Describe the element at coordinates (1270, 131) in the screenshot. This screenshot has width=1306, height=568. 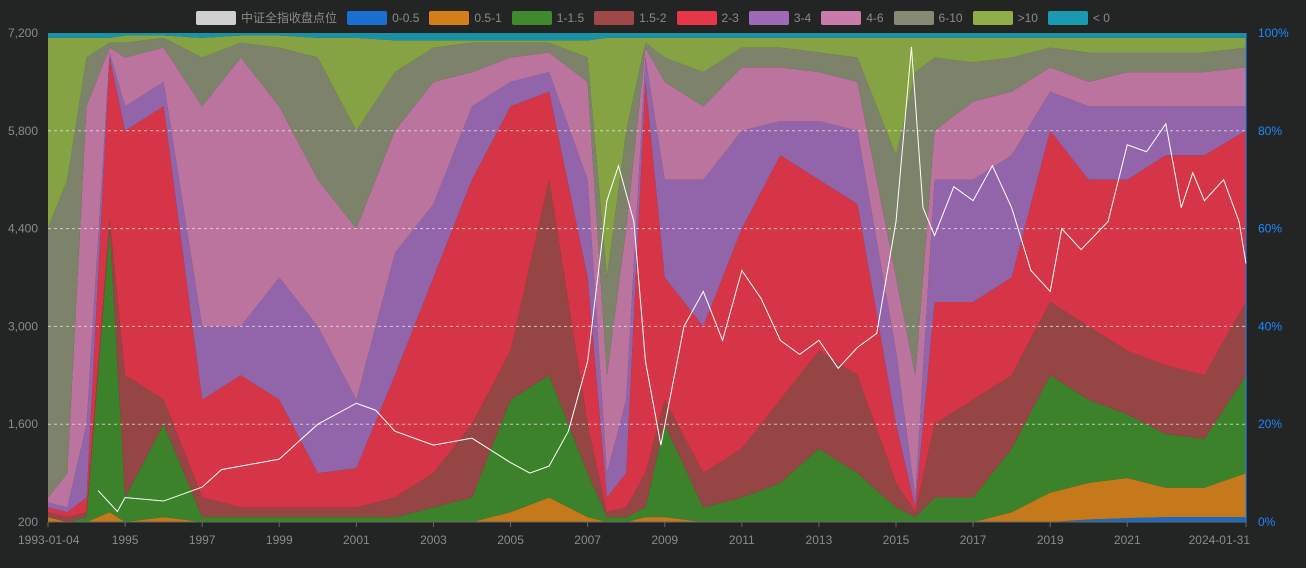
I see `right-tick-label: 80%` at that location.